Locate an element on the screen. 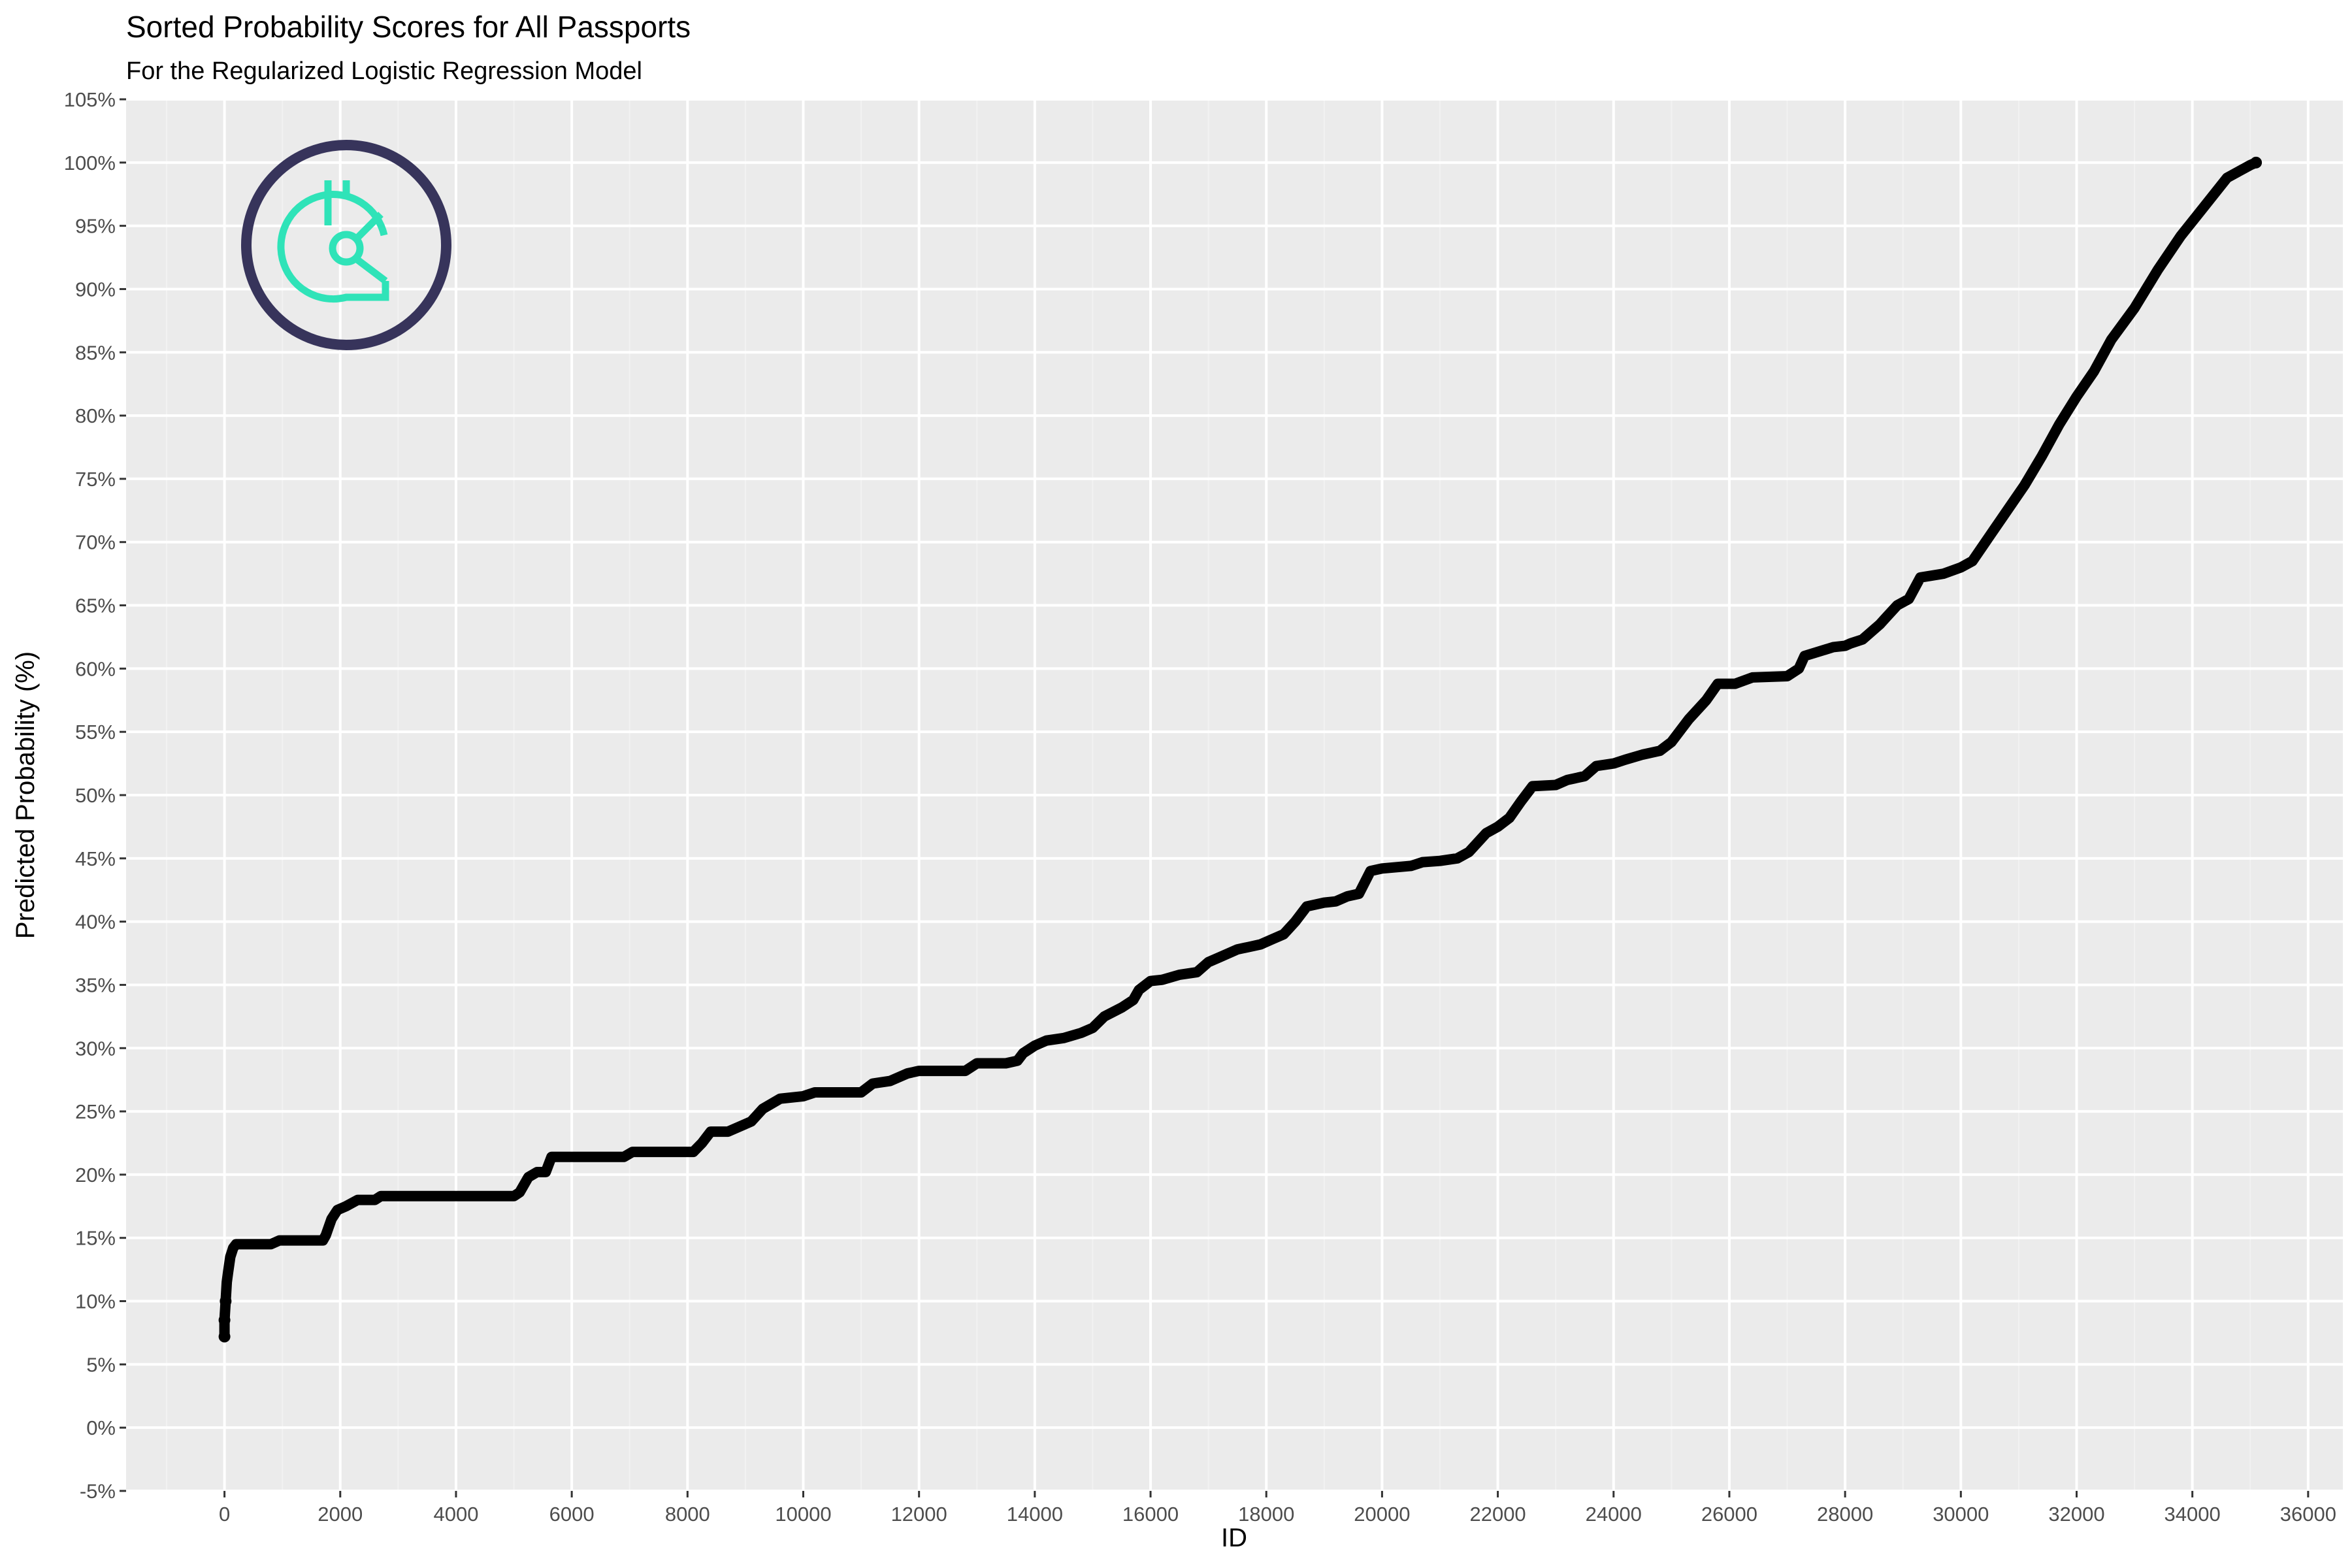 This screenshot has height=1568, width=2352. y-tick-label: 95% is located at coordinates (95, 226).